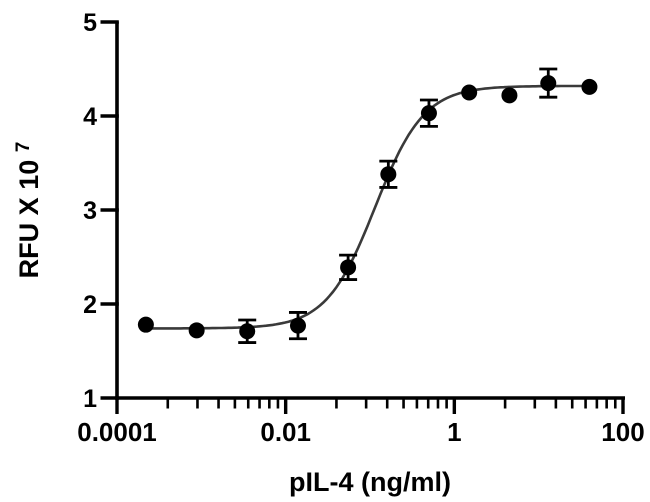  What do you see at coordinates (285, 432) in the screenshot?
I see `x-tick-label: 0.01` at bounding box center [285, 432].